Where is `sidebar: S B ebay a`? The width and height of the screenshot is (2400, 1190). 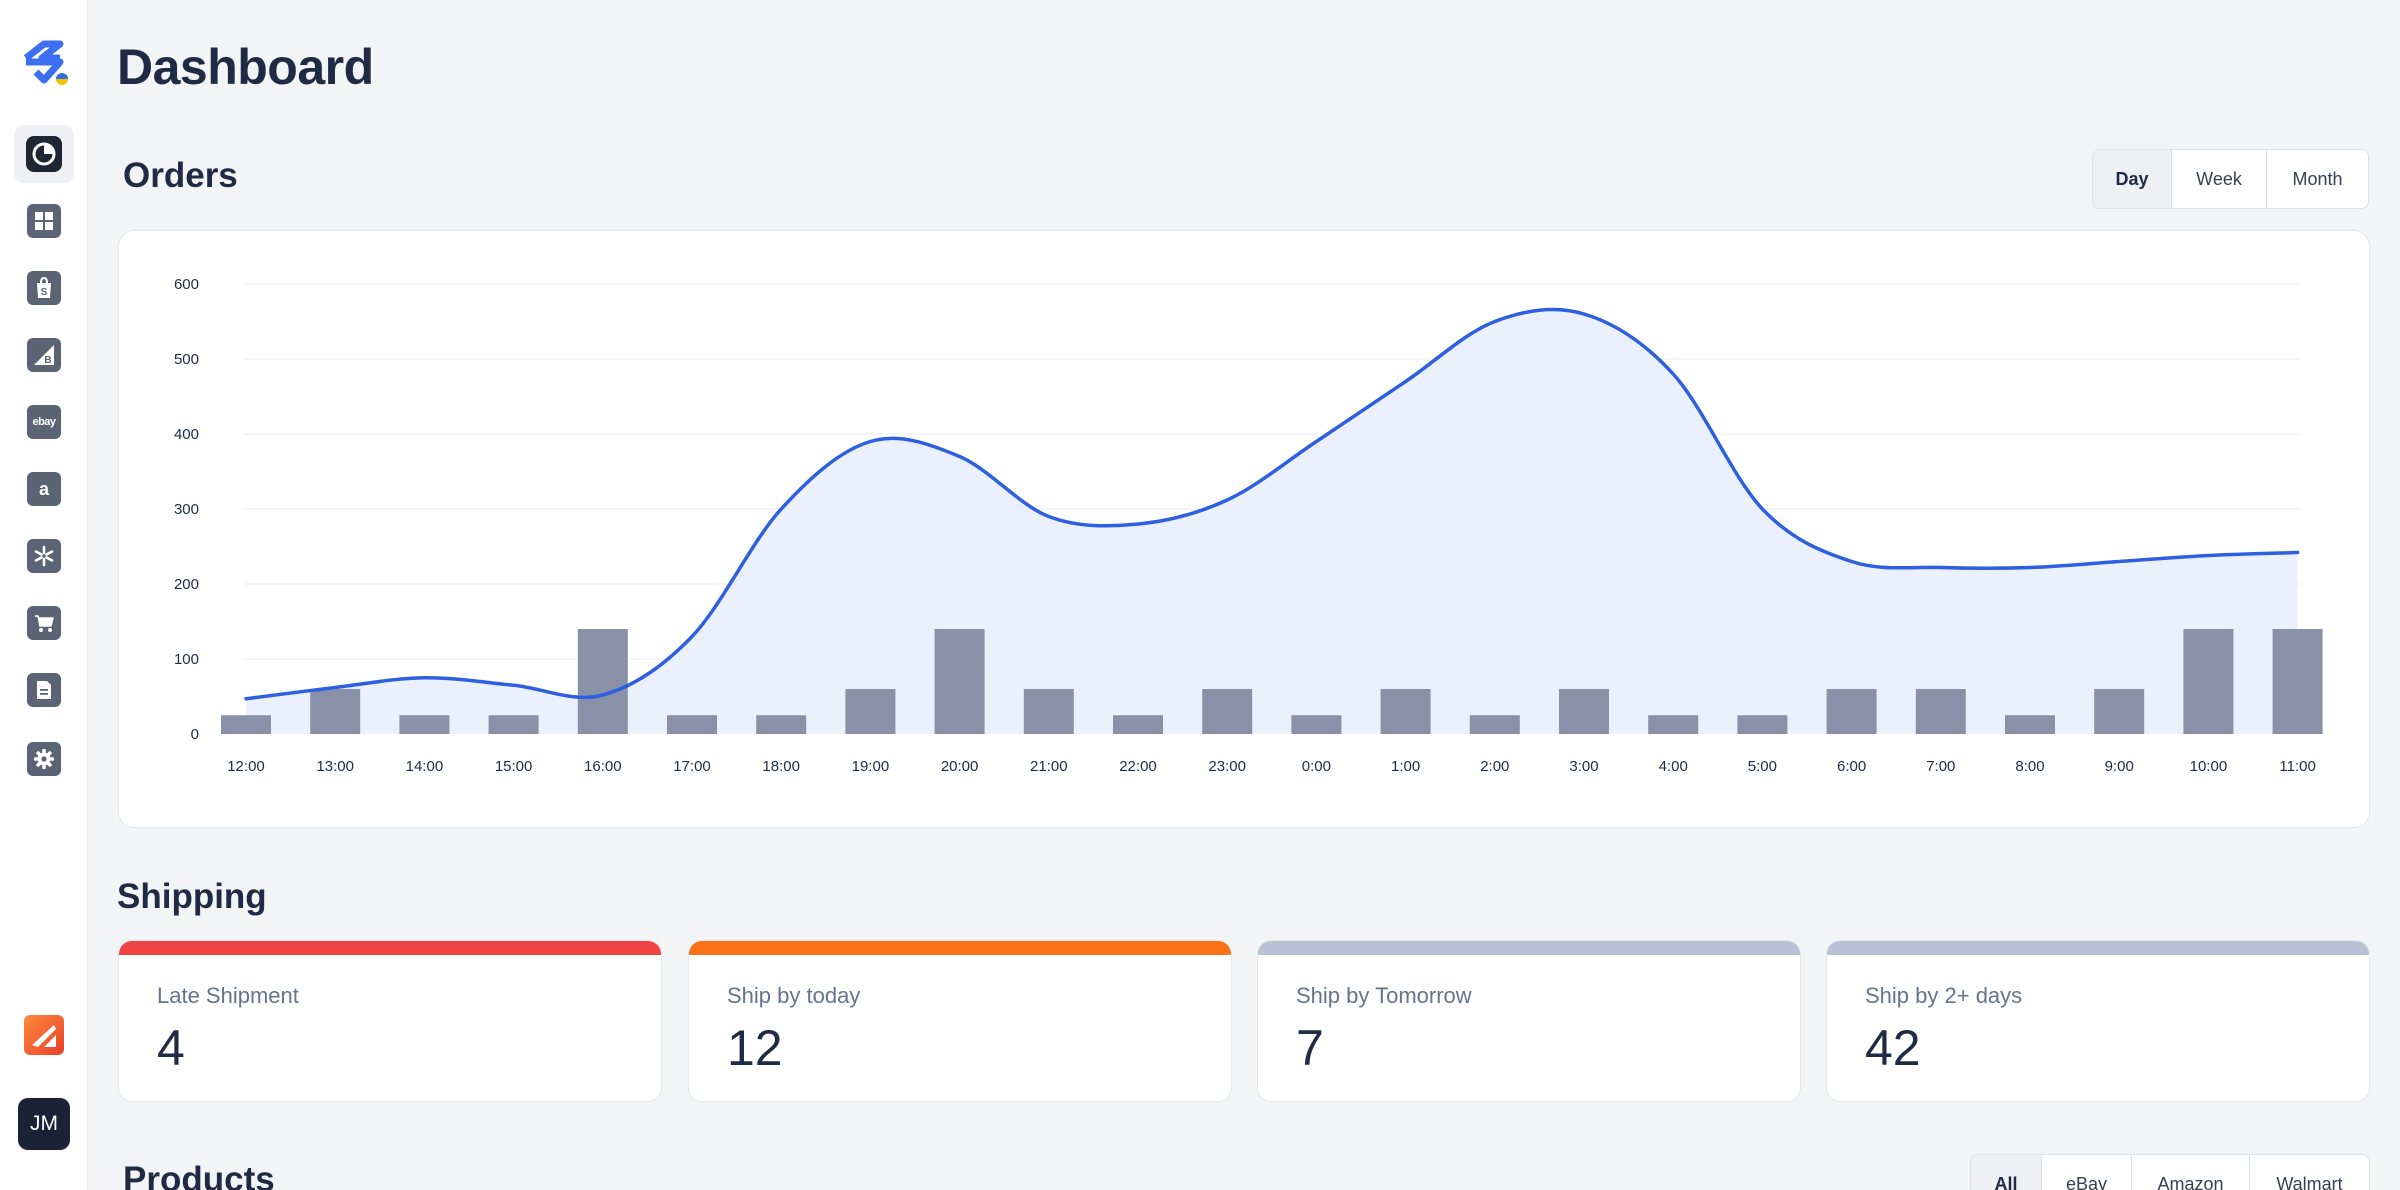
sidebar: S B ebay a is located at coordinates (44, 595).